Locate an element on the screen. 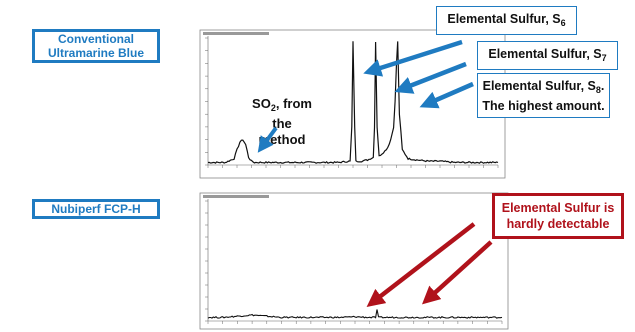 The height and width of the screenshot is (332, 635). callout-period: . is located at coordinates (602, 85).